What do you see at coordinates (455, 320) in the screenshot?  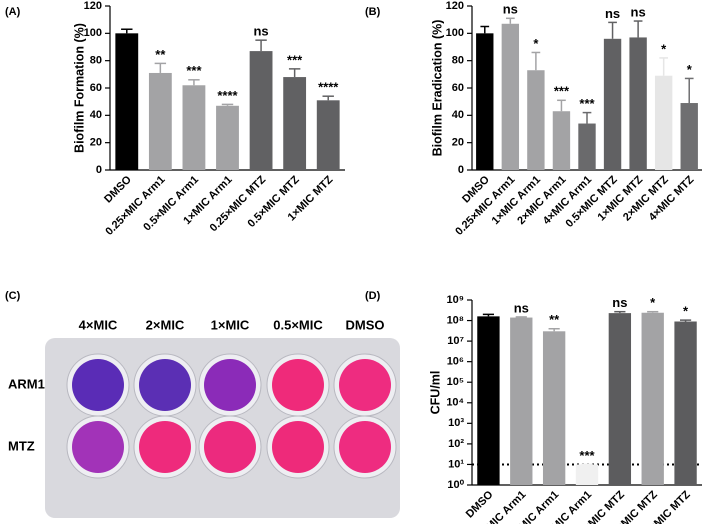 I see `y-tick-label: 10⁸` at bounding box center [455, 320].